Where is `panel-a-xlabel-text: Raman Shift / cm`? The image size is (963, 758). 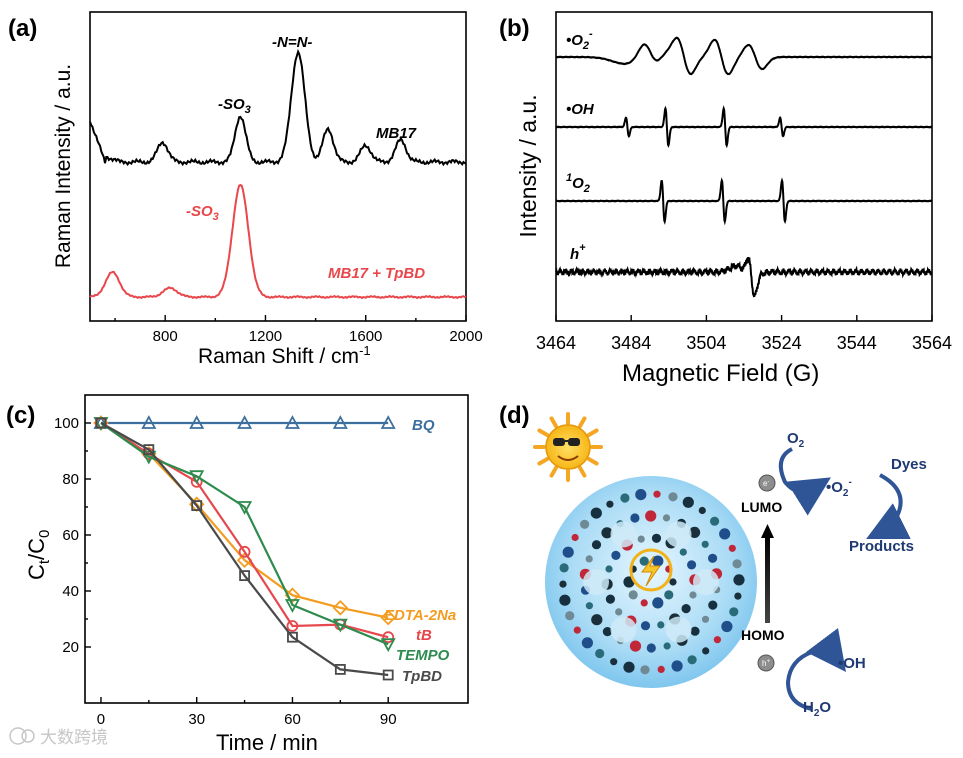
panel-a-xlabel-text: Raman Shift / cm is located at coordinates (278, 356).